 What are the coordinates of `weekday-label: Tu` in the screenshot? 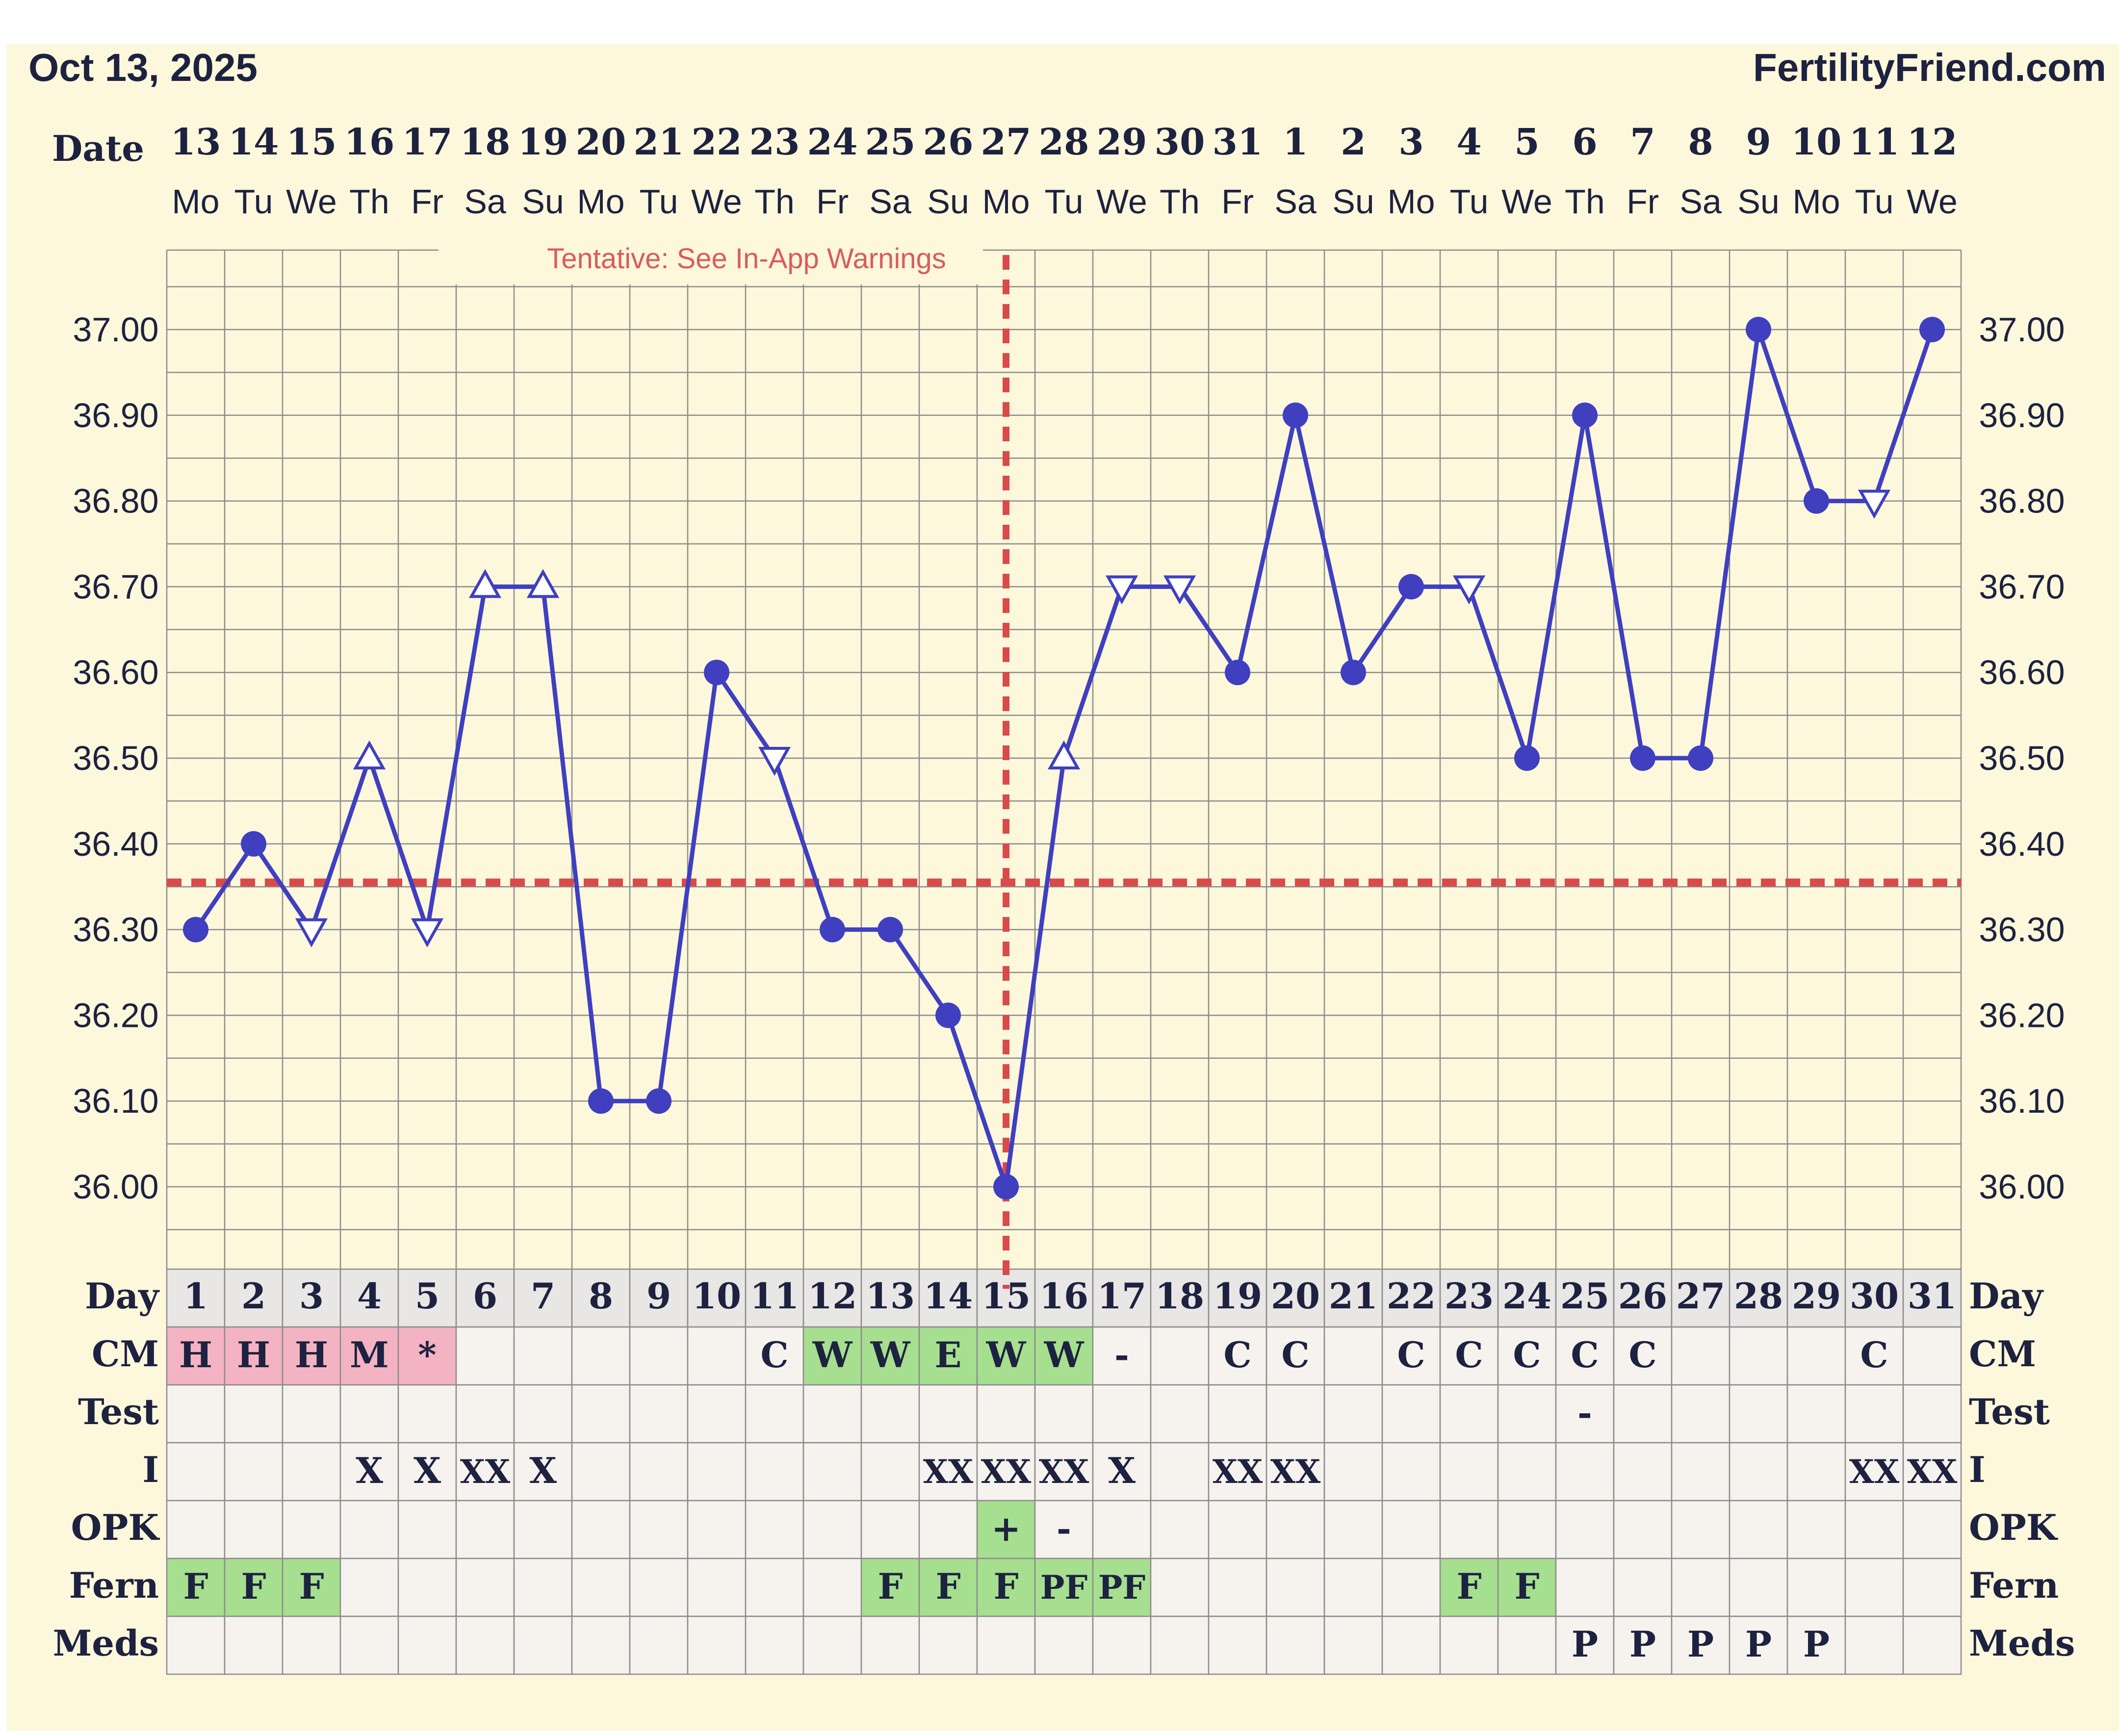 It's located at (1874, 202).